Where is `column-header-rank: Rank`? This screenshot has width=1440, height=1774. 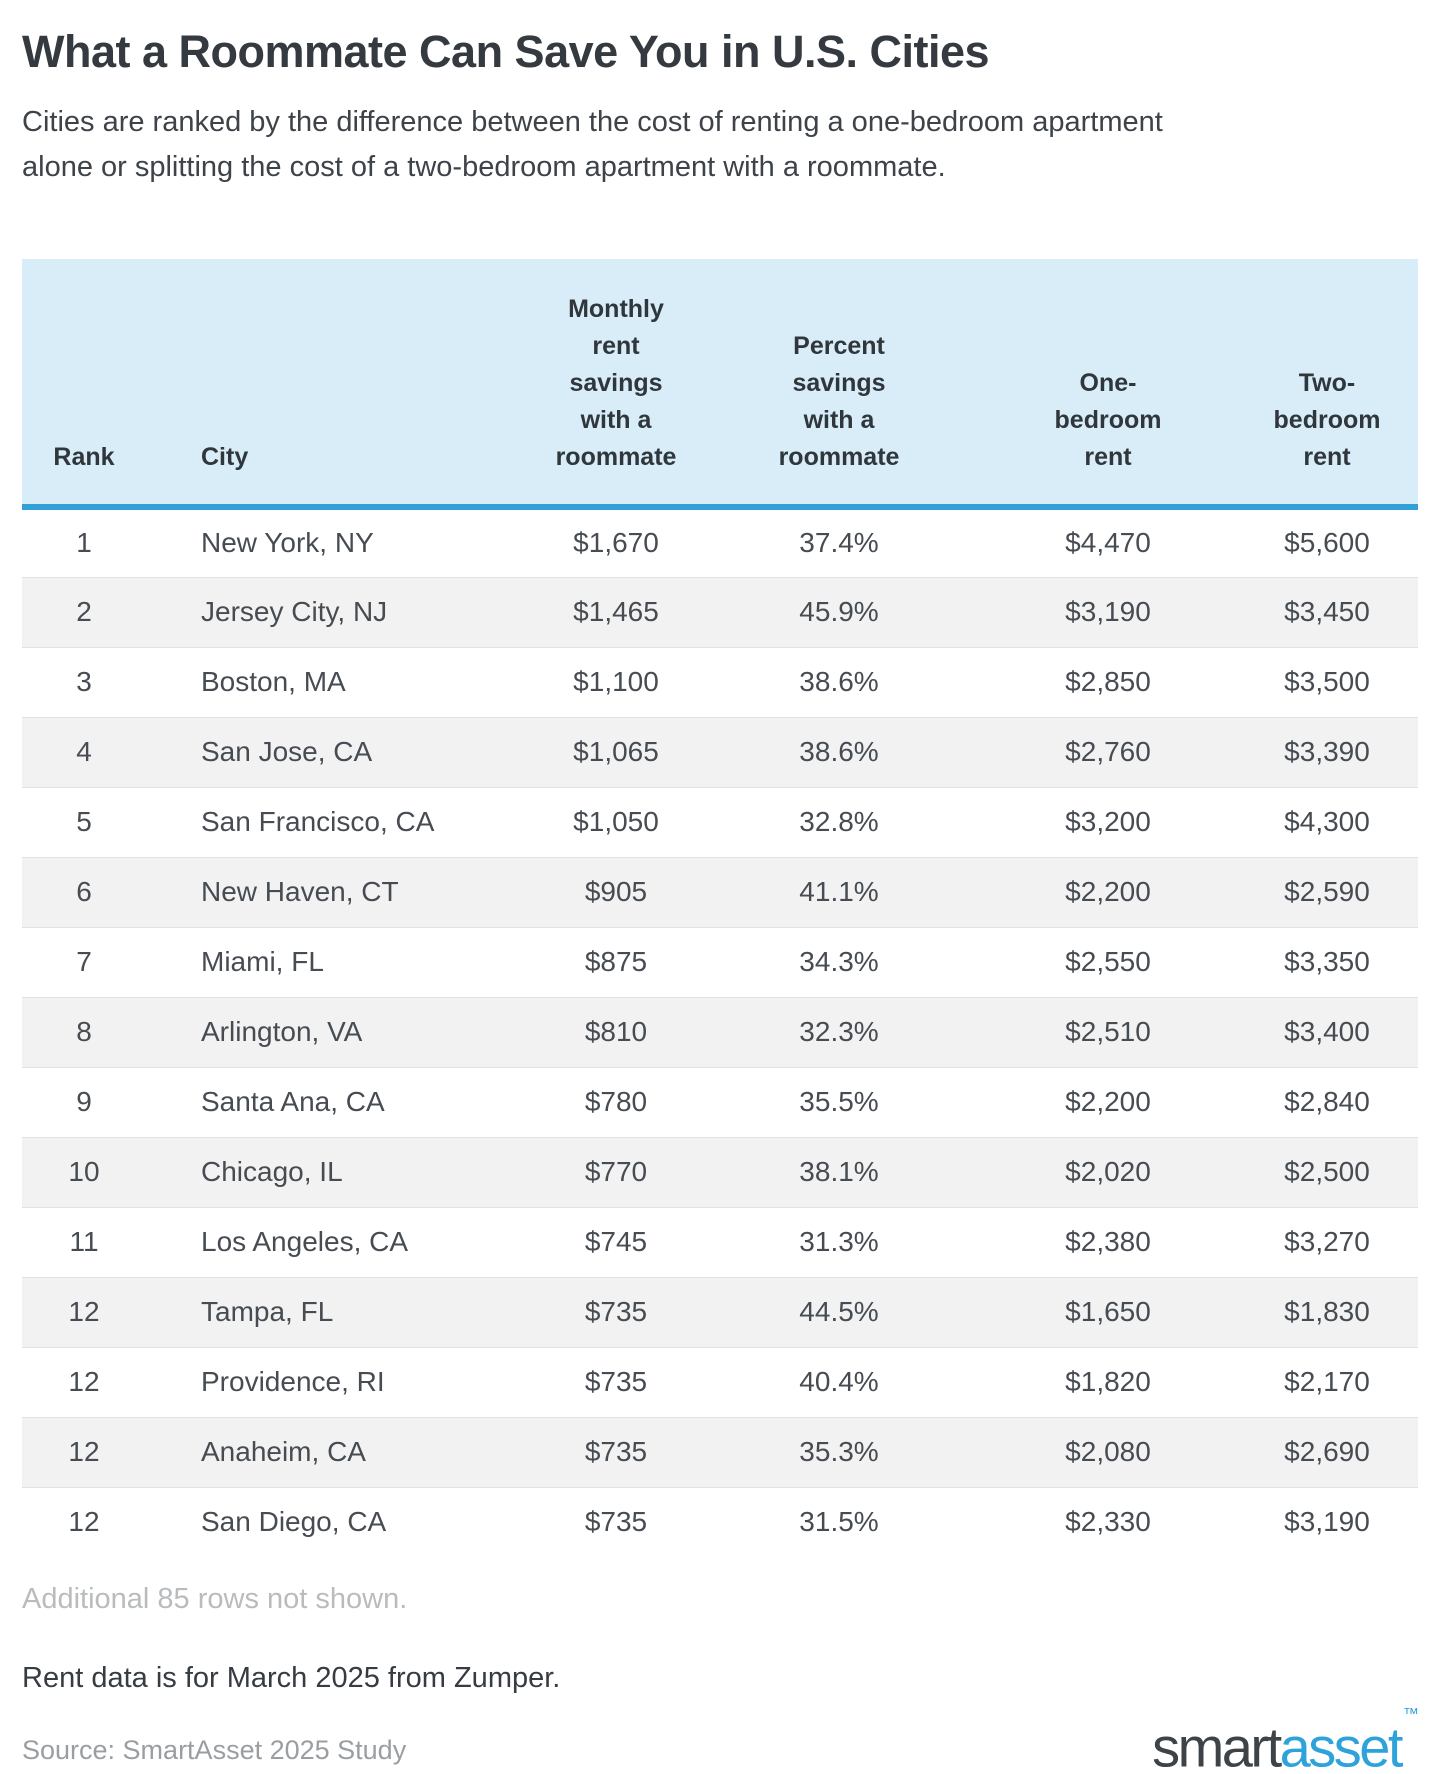
column-header-rank: Rank is located at coordinates (84, 384).